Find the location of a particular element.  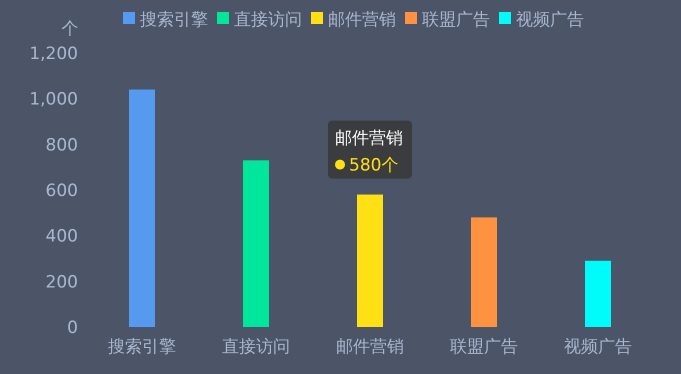

legend-label: 搜索引擎 is located at coordinates (174, 20).